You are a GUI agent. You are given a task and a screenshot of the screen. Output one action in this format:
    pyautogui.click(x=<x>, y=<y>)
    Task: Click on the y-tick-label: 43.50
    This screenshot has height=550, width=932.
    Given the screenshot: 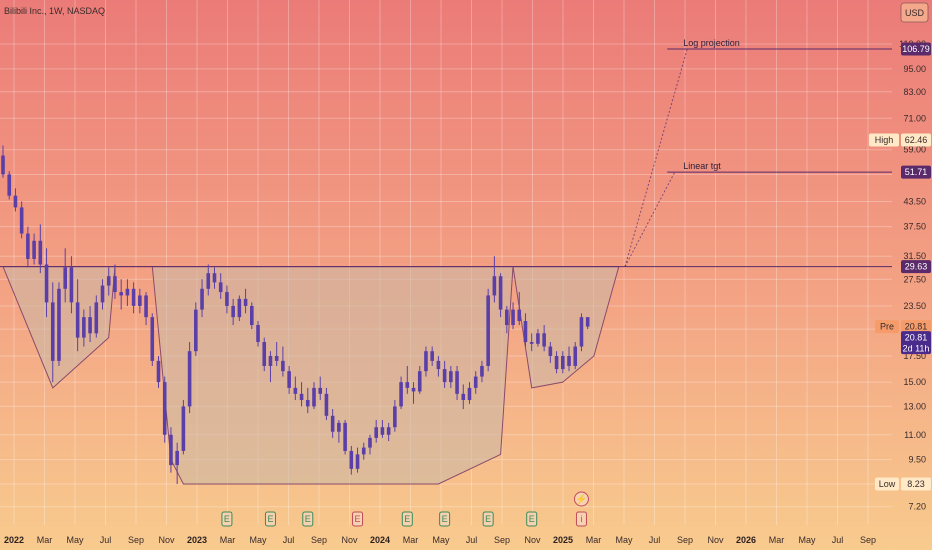 What is the action you would take?
    pyautogui.click(x=914, y=201)
    